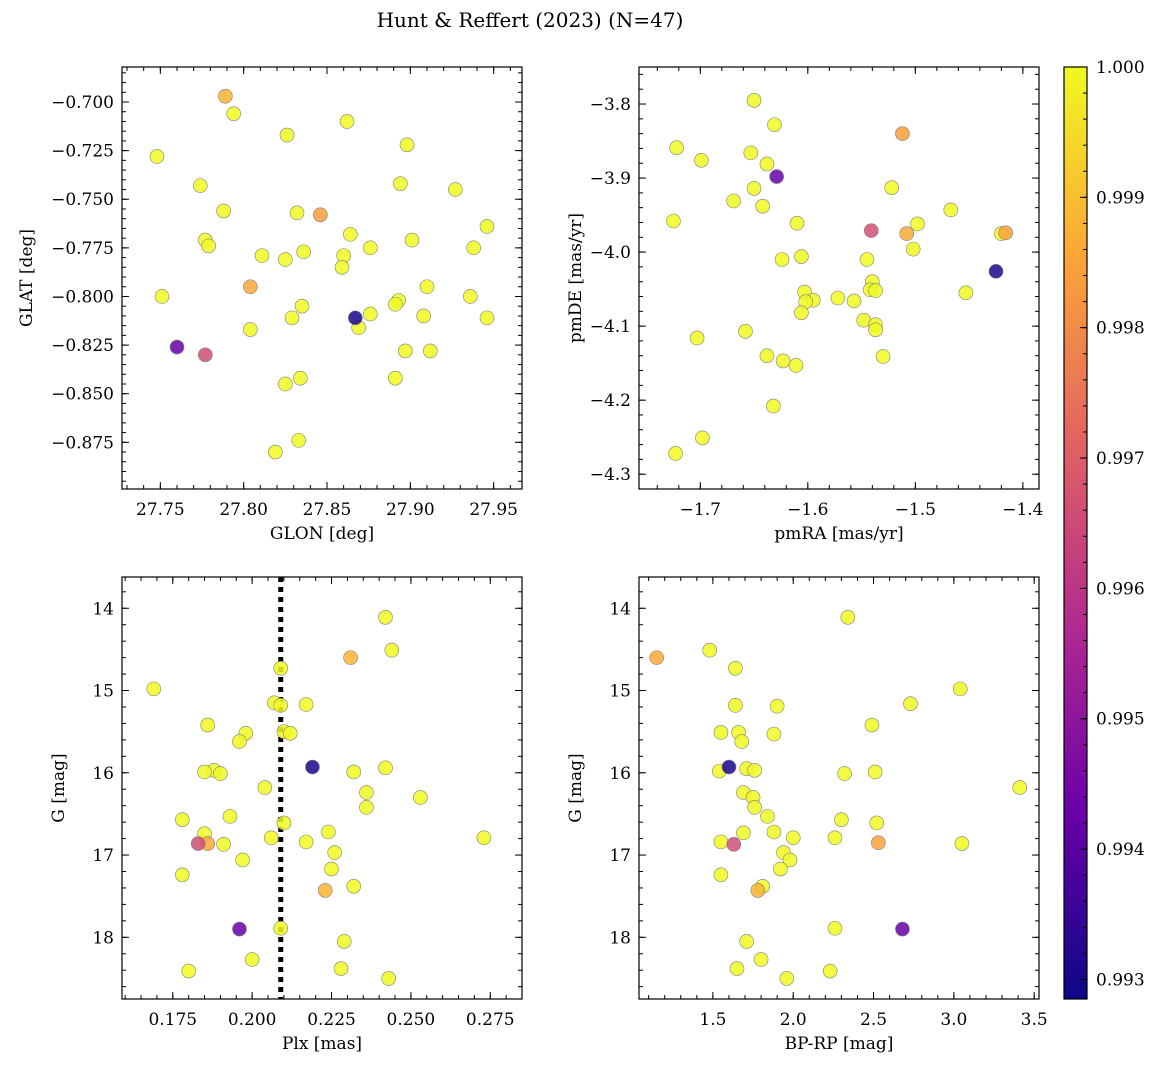  I want to click on y-tick-label: −4.0, so click(610, 253).